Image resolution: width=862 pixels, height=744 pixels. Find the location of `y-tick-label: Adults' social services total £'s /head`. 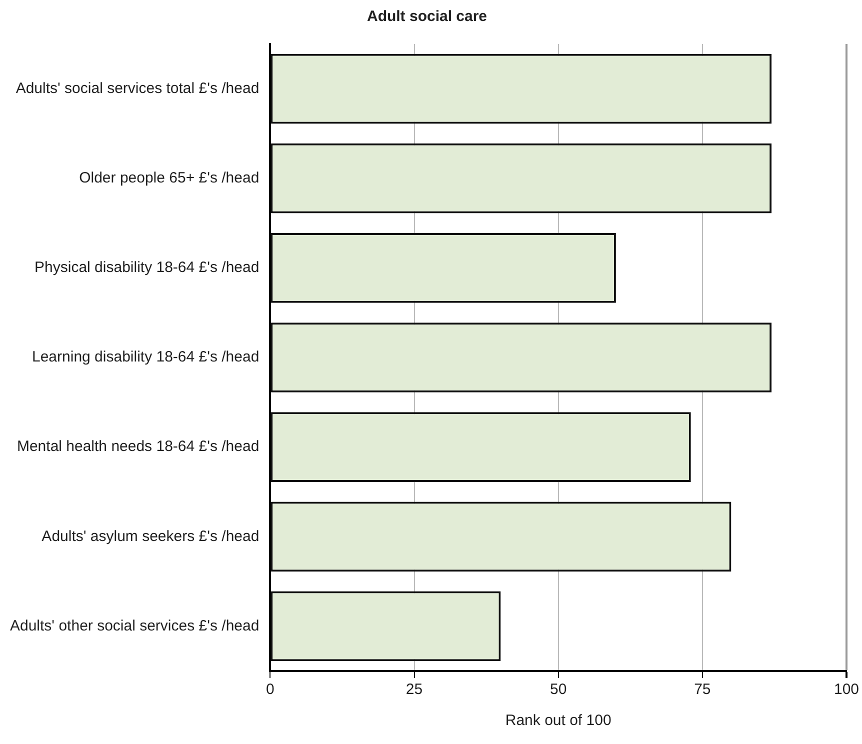

y-tick-label: Adults' social services total £'s /head is located at coordinates (138, 88).